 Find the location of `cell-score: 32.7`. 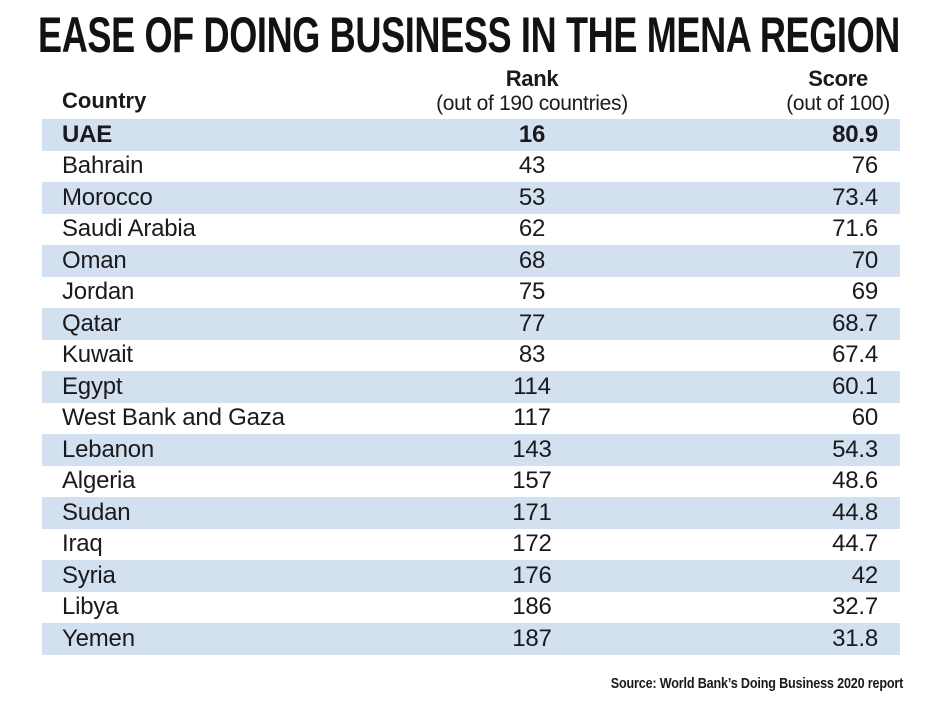

cell-score: 32.7 is located at coordinates (855, 607).